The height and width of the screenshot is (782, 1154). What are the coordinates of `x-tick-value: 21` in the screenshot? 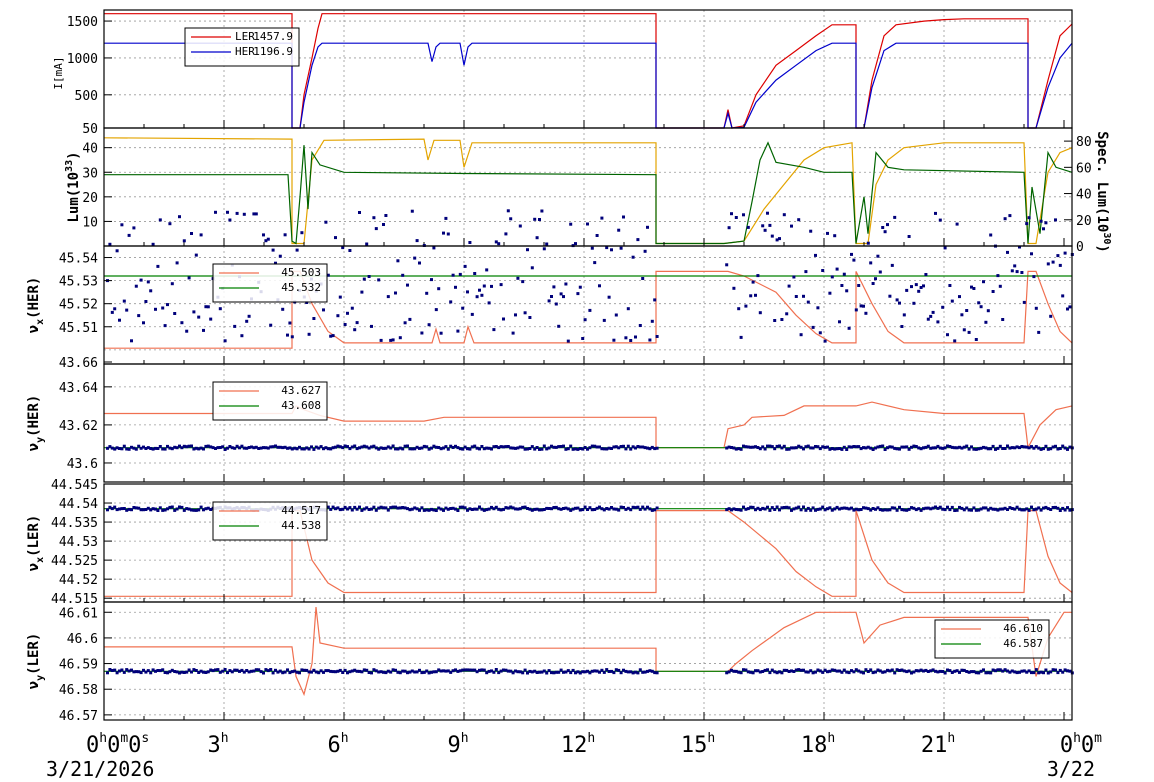 It's located at (934, 745).